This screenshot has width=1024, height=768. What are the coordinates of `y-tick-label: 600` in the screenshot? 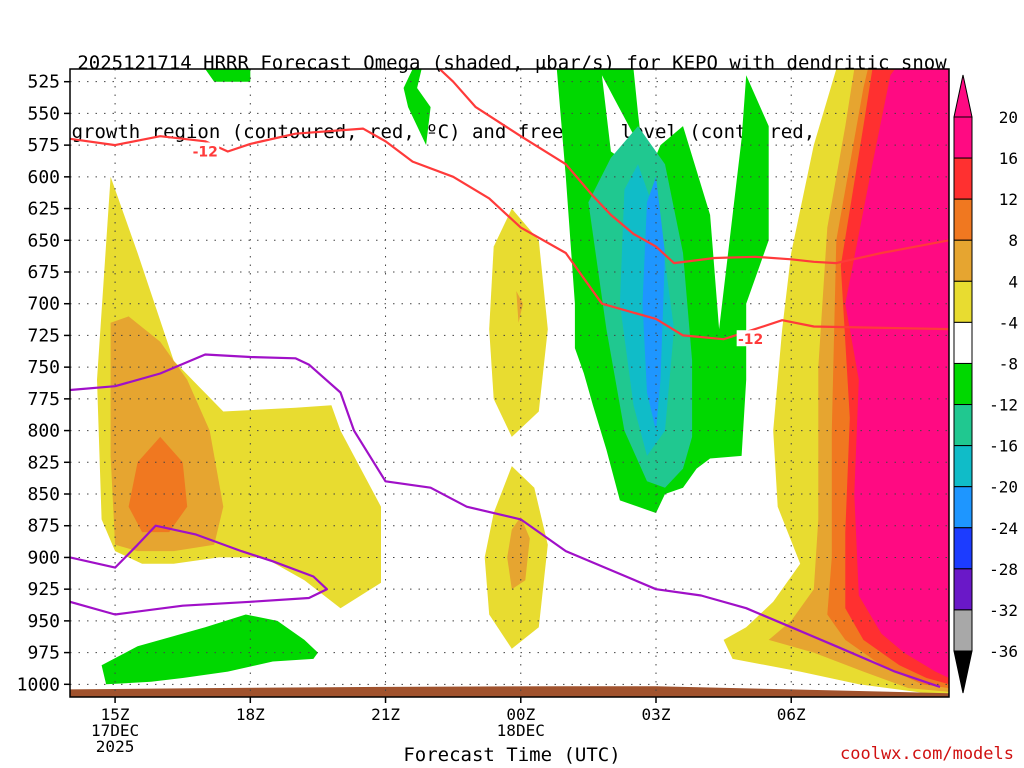 It's located at (43, 177).